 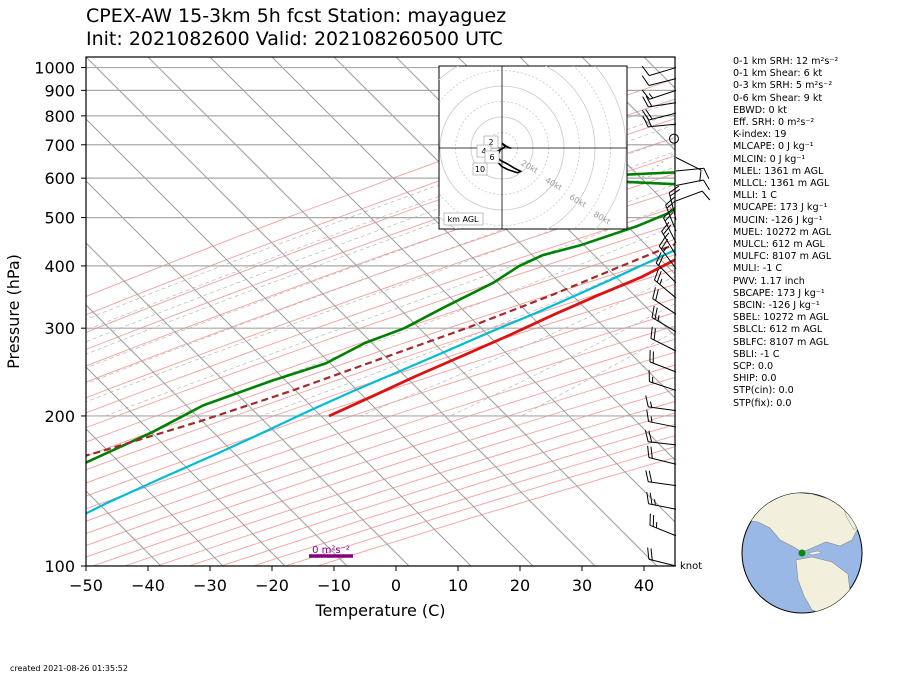 I want to click on index-row: SBCIN: -126 J kg⁻¹, so click(x=776, y=306).